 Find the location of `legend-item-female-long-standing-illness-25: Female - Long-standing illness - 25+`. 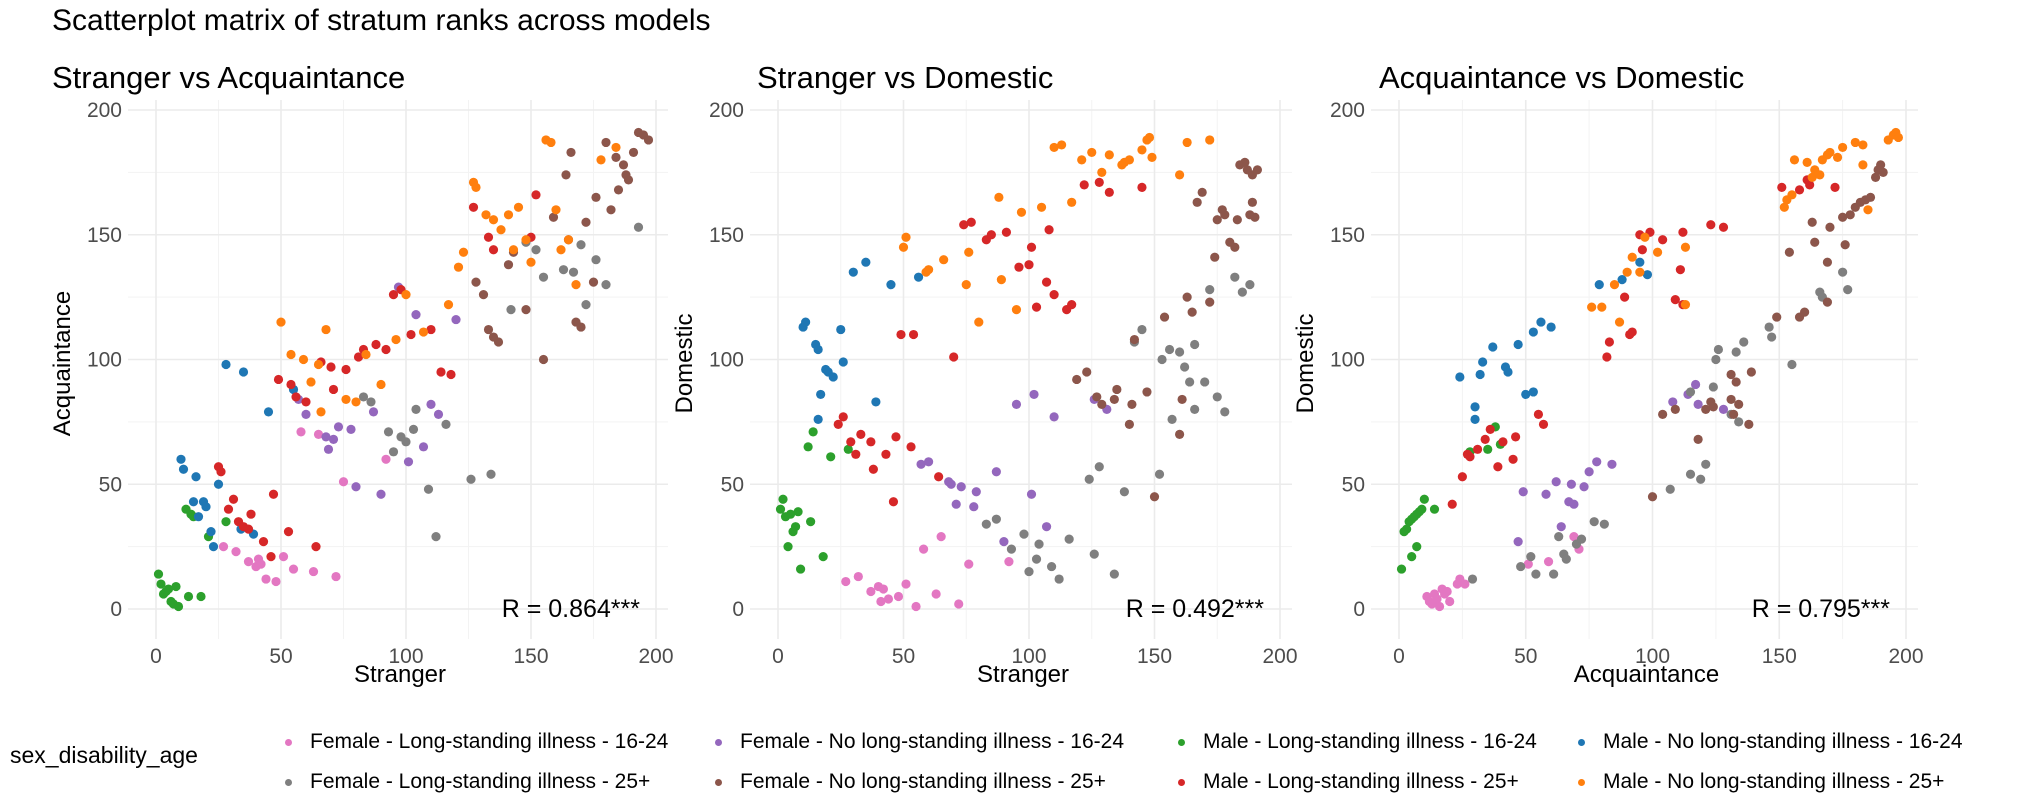

legend-item-female-long-standing-illness-25: Female - Long-standing illness - 25+ is located at coordinates (467, 782).